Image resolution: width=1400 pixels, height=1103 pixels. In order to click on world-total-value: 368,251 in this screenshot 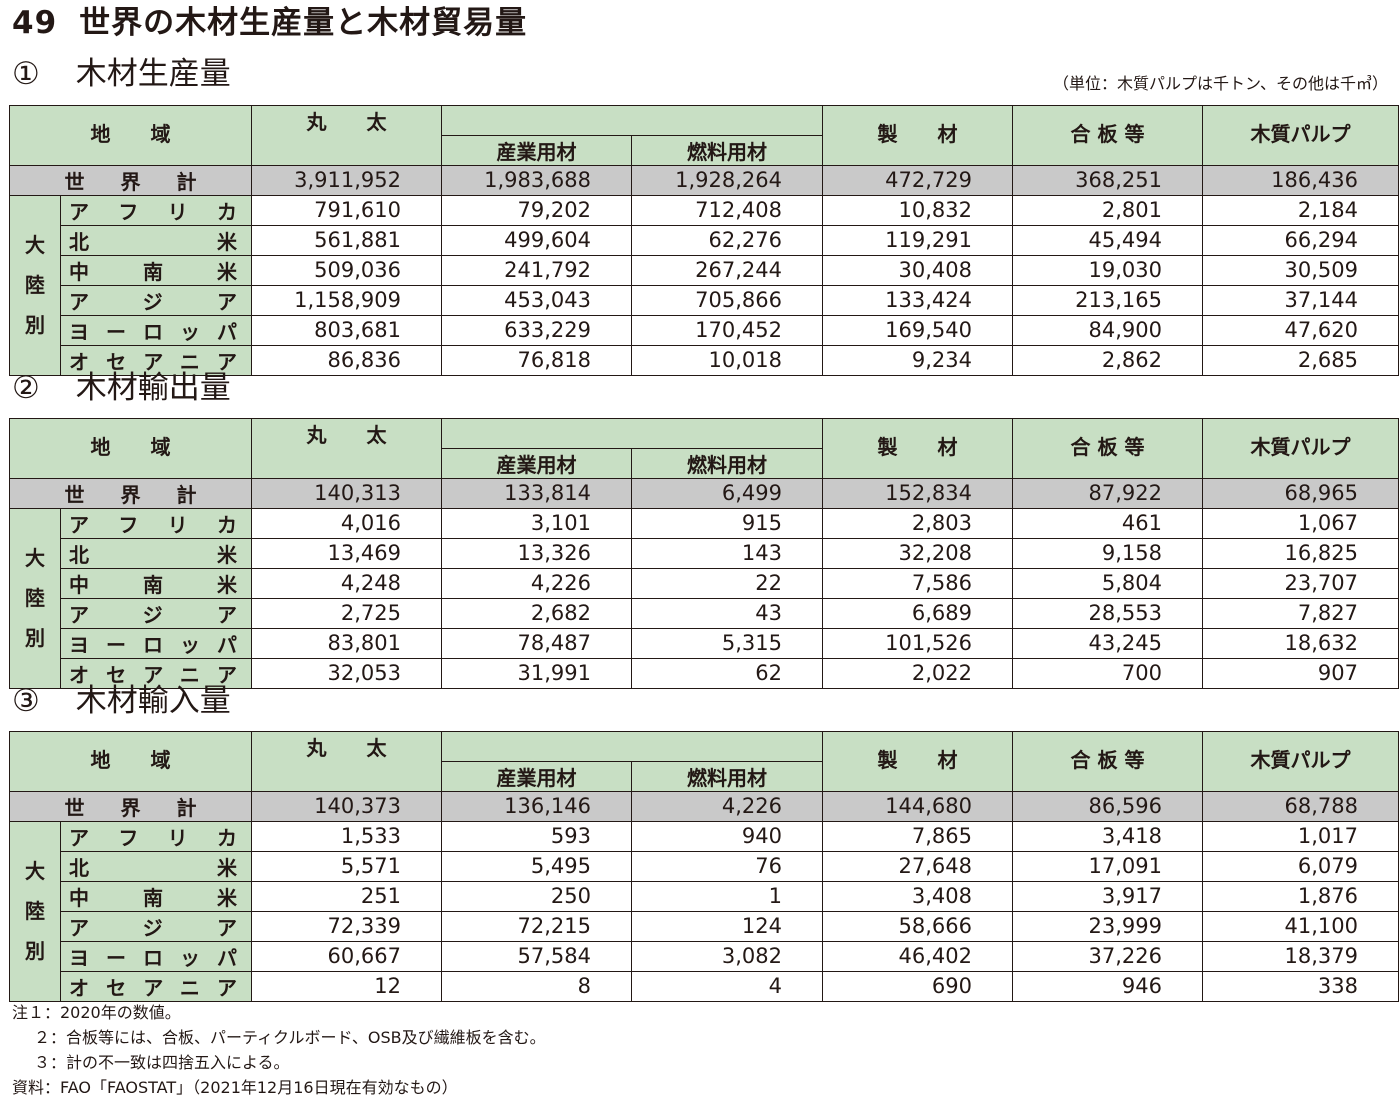, I will do `click(1107, 180)`.